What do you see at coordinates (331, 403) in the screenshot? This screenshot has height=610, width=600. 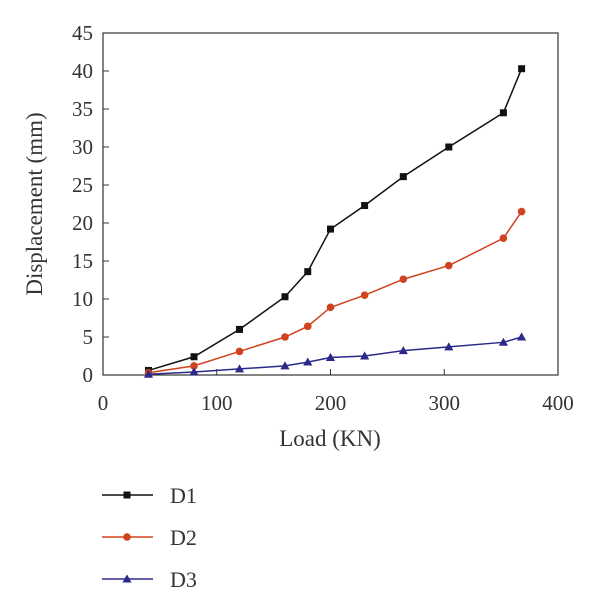 I see `x-tick-label: 200` at bounding box center [331, 403].